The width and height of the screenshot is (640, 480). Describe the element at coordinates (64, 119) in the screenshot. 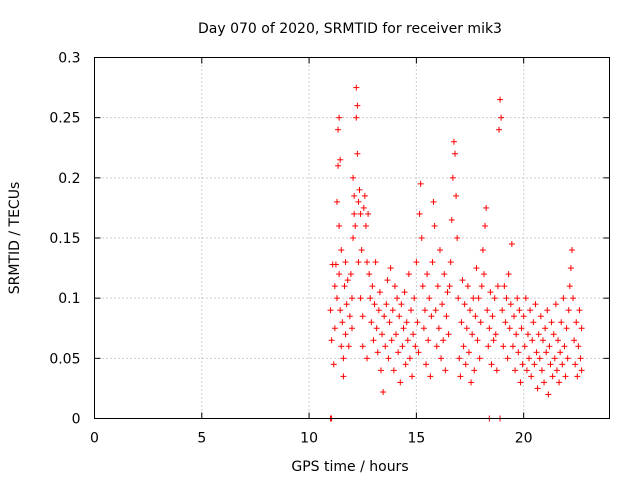

I see `y-tick-label: 0.25` at that location.